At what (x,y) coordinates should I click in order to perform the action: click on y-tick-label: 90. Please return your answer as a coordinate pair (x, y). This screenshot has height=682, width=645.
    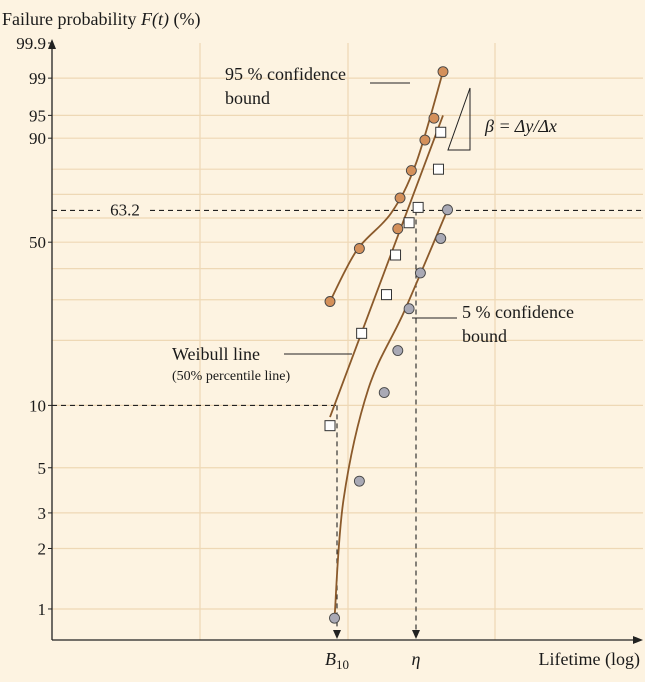
    Looking at the image, I should click on (37, 138).